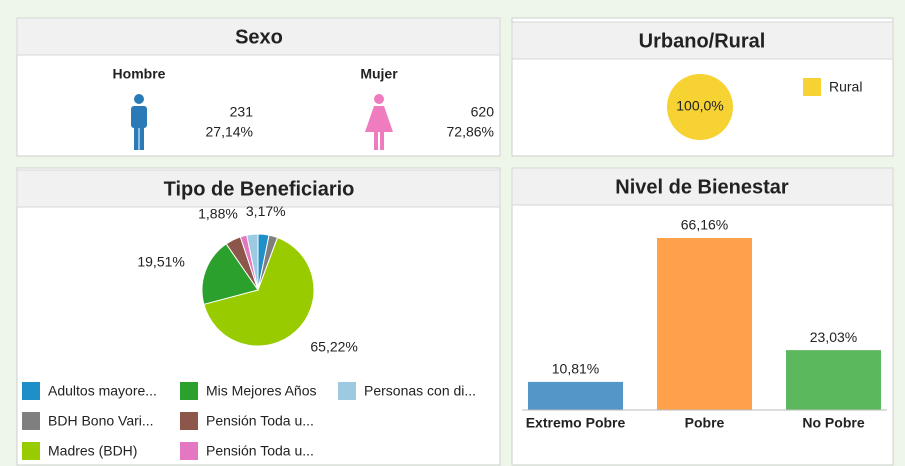 Image resolution: width=905 pixels, height=466 pixels. Describe the element at coordinates (242, 112) in the screenshot. I see `hombre-count: 231` at that location.